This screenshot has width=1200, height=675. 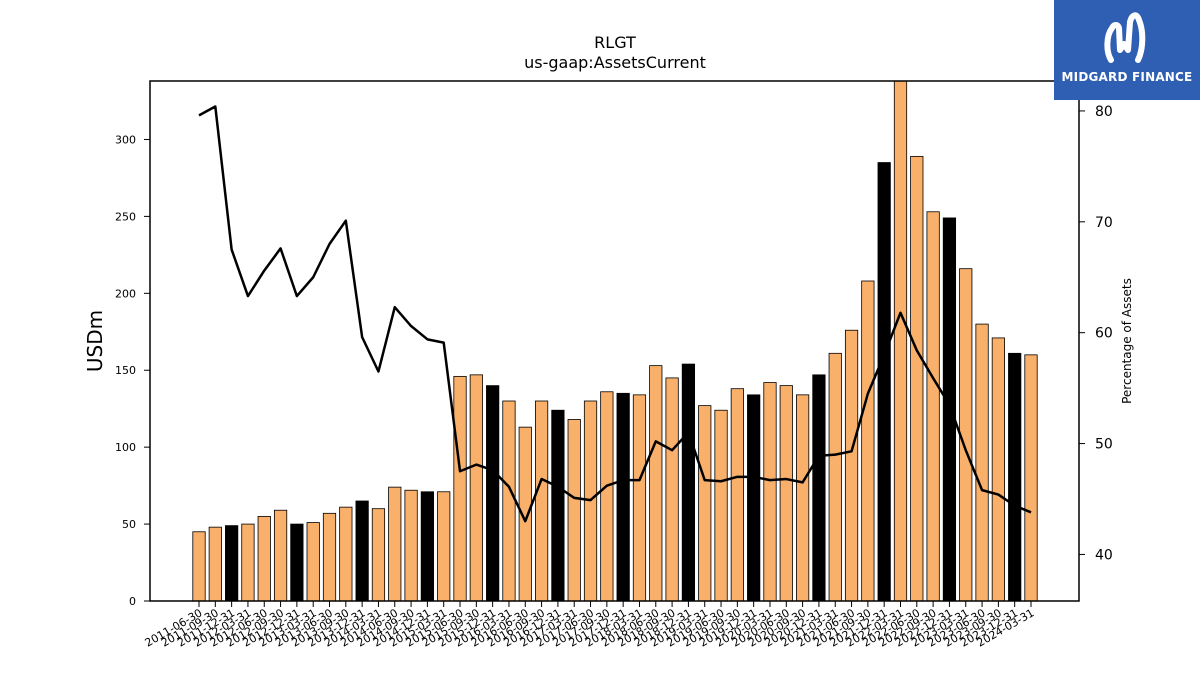 What do you see at coordinates (1125, 37) in the screenshot?
I see `logo-mark-icon` at bounding box center [1125, 37].